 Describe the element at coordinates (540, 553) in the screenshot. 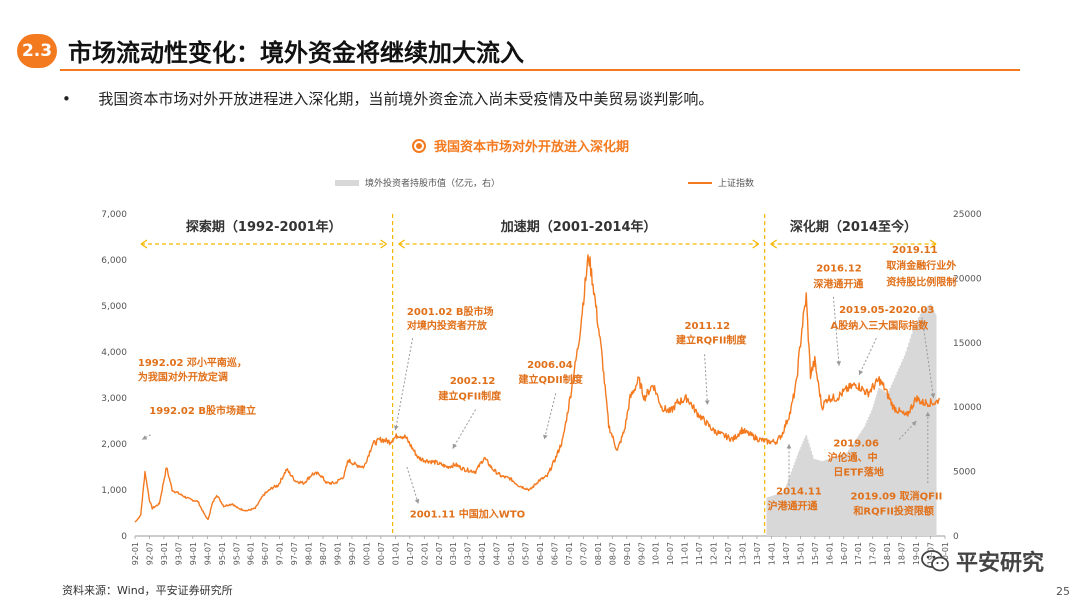

I see `x-tick-label: 06-01` at that location.